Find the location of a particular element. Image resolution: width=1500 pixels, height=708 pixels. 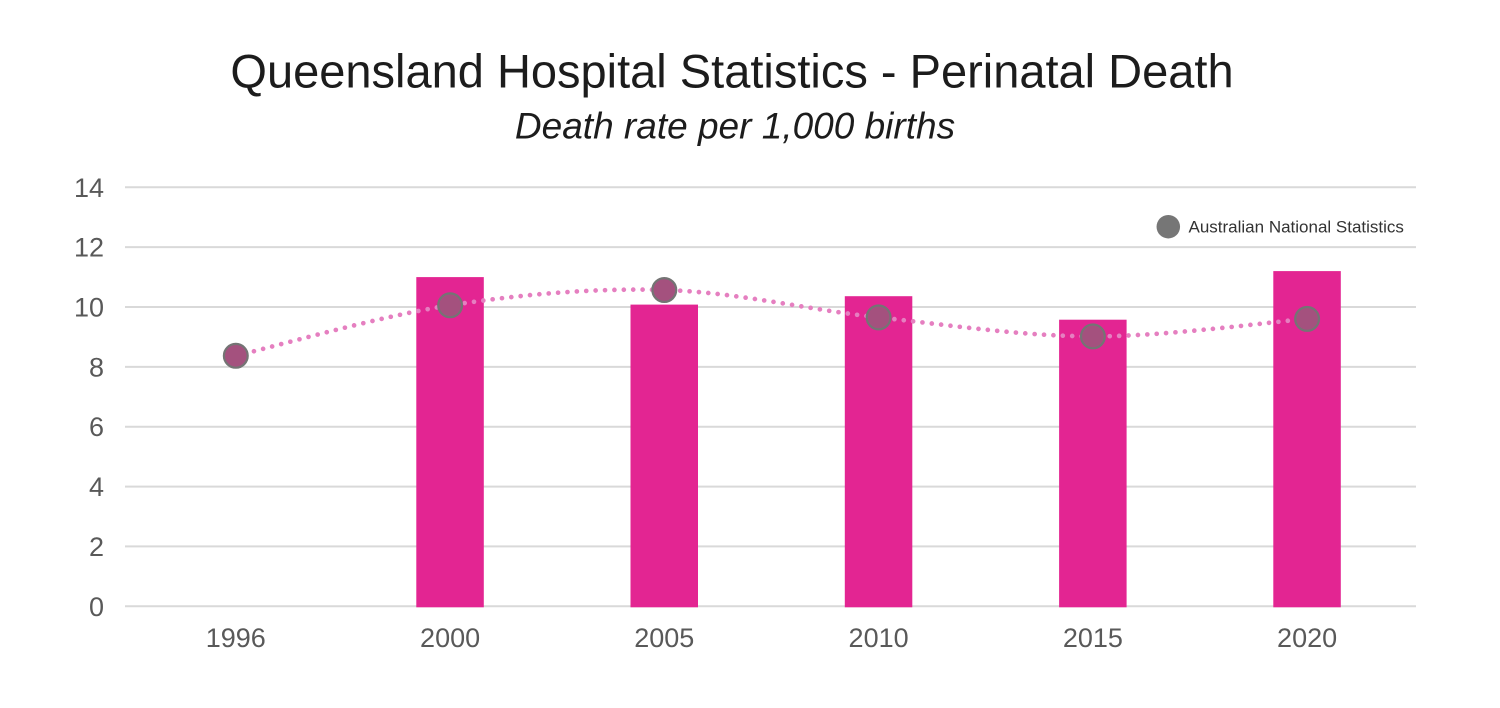

svg-text: 10 is located at coordinates (89, 308).